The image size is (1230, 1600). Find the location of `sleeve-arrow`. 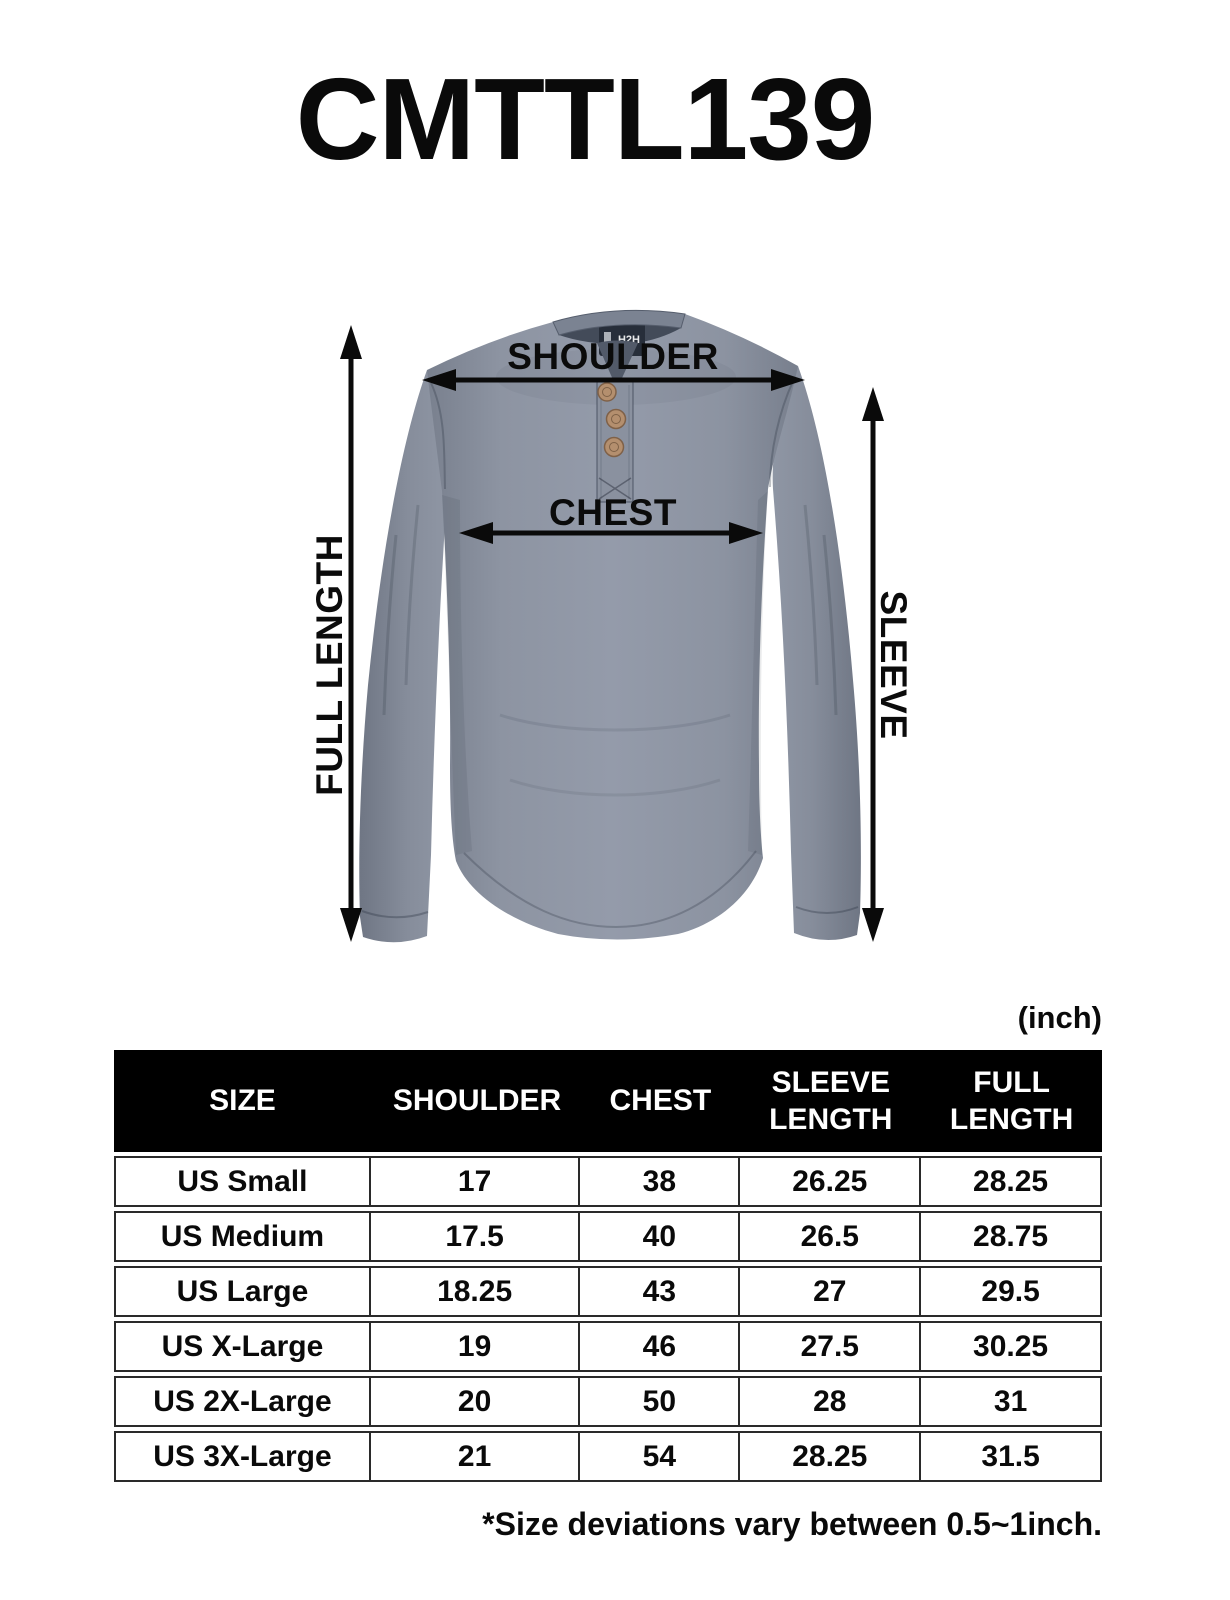

sleeve-arrow is located at coordinates (873, 664).